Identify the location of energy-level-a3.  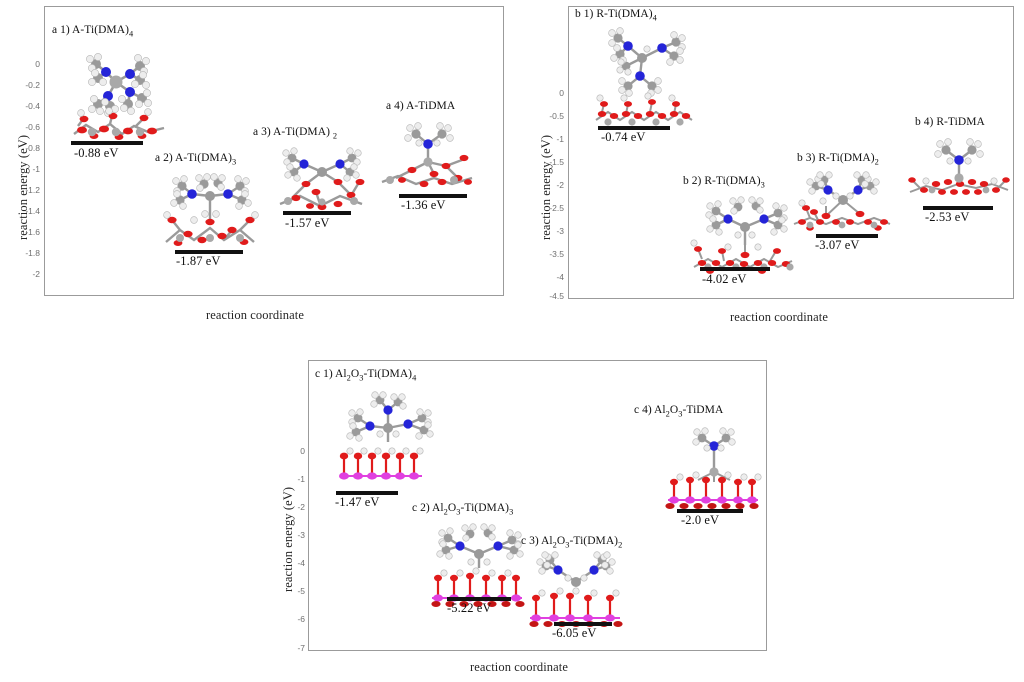
(317, 213).